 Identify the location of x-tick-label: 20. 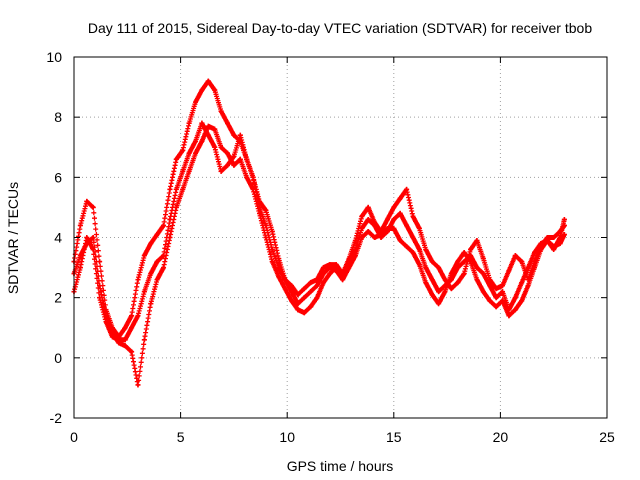
(501, 437).